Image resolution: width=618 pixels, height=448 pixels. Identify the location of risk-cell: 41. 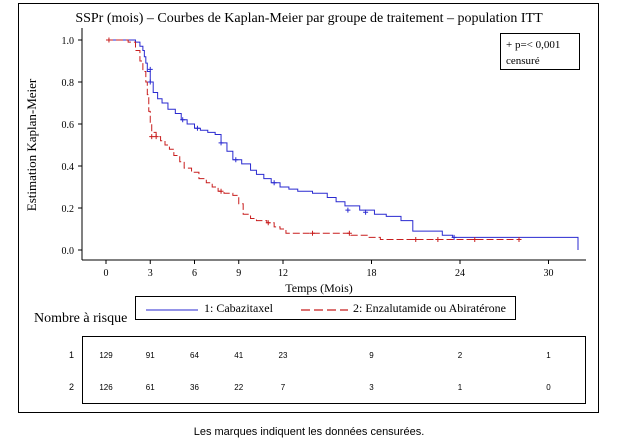
(239, 355).